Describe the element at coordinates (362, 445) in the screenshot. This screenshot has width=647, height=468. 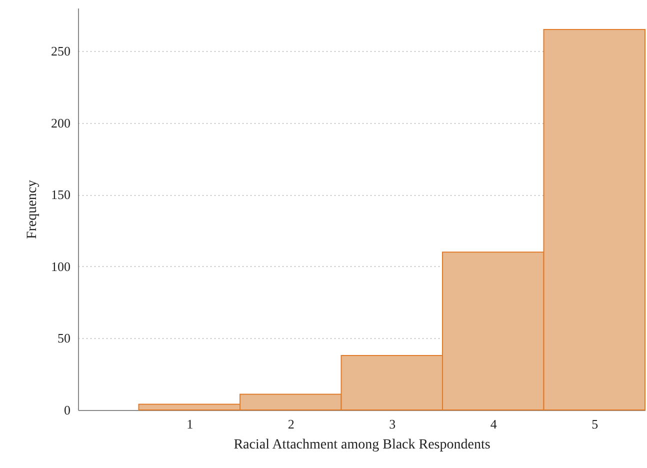
I see `x-axis-title: Racial Attachment among Black Respondents` at that location.